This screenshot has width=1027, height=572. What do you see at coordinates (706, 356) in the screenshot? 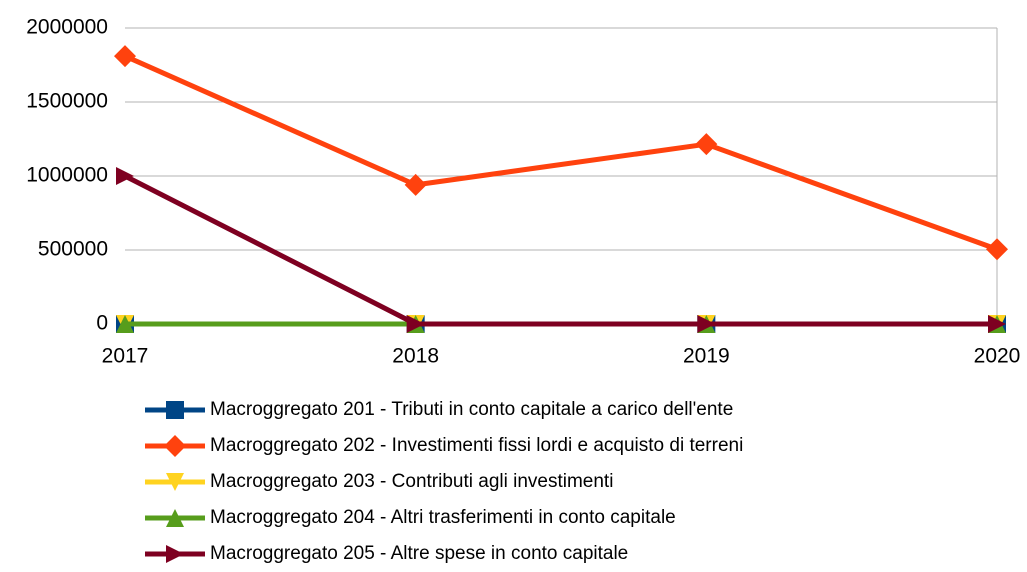
I see `x-tick-label: 2019` at bounding box center [706, 356].